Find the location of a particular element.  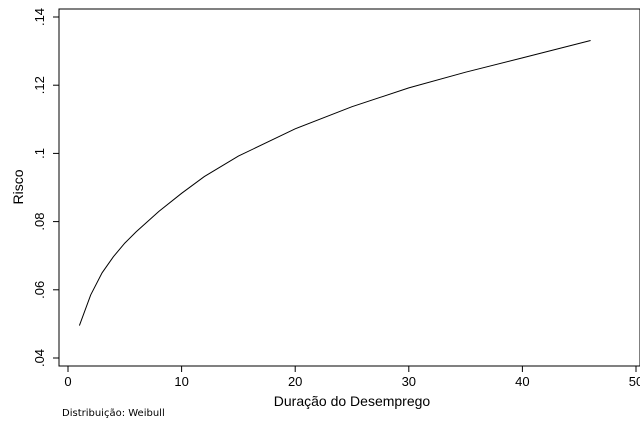

y-tick-label: .04 is located at coordinates (39, 358).